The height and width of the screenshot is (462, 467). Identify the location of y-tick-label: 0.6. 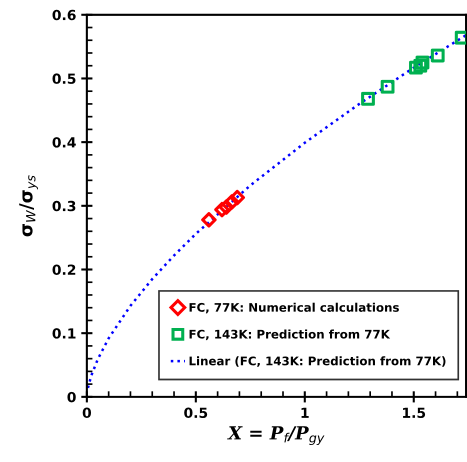
(64, 15).